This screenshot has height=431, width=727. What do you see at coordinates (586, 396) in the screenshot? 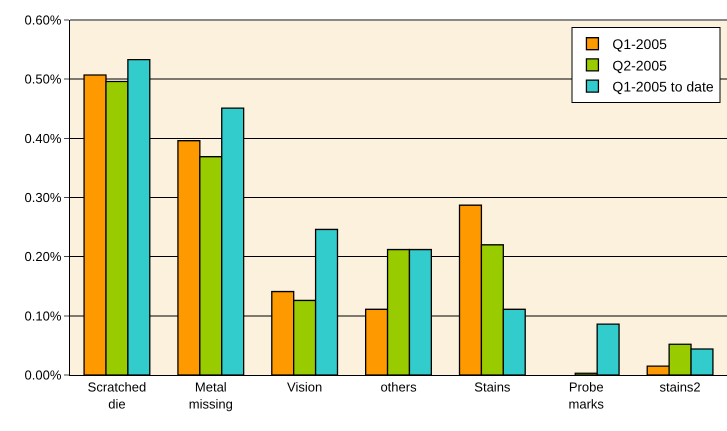
I see `x-tick-label: Probe marks` at bounding box center [586, 396].